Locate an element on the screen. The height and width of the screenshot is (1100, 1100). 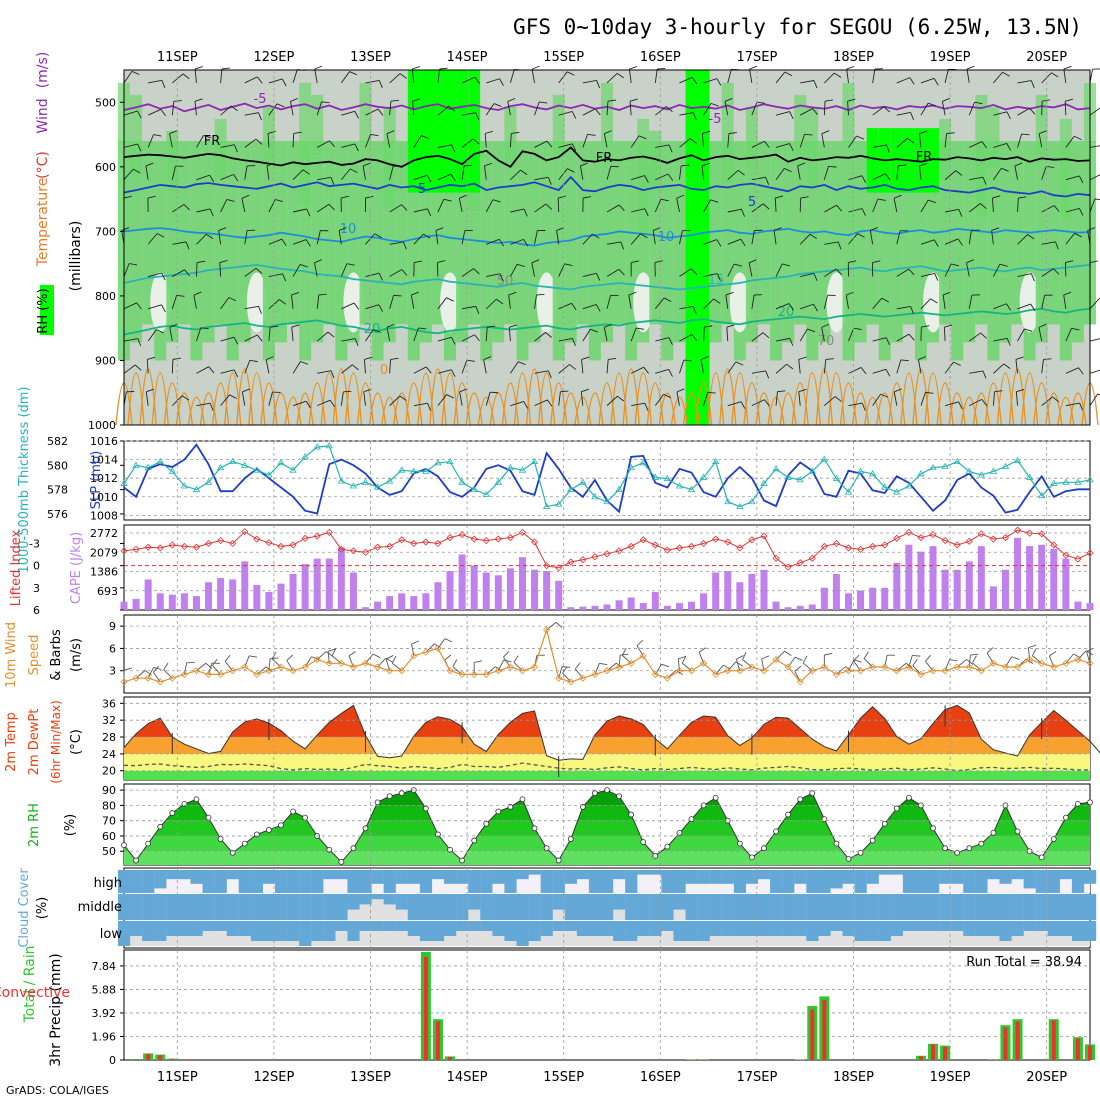
precip-tick-label: 5.88 is located at coordinates (104, 989).